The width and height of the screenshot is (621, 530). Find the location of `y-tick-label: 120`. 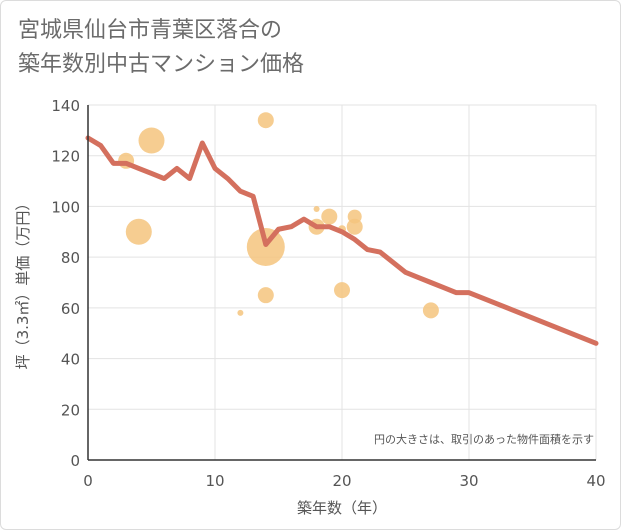

y-tick-label: 120 is located at coordinates (65, 157).